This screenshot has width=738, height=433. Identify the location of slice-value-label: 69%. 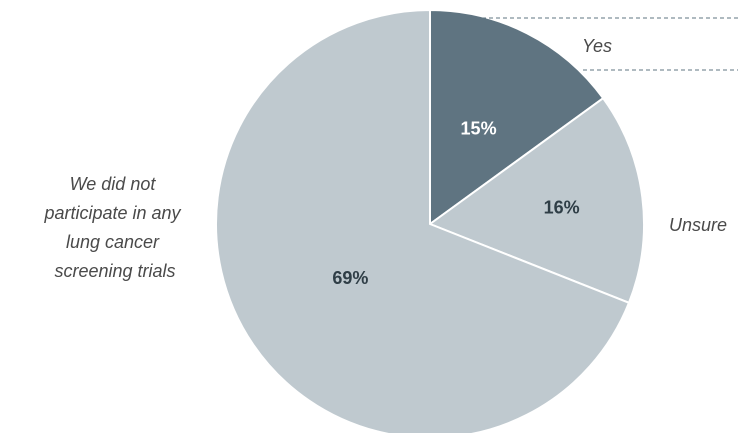
(350, 278).